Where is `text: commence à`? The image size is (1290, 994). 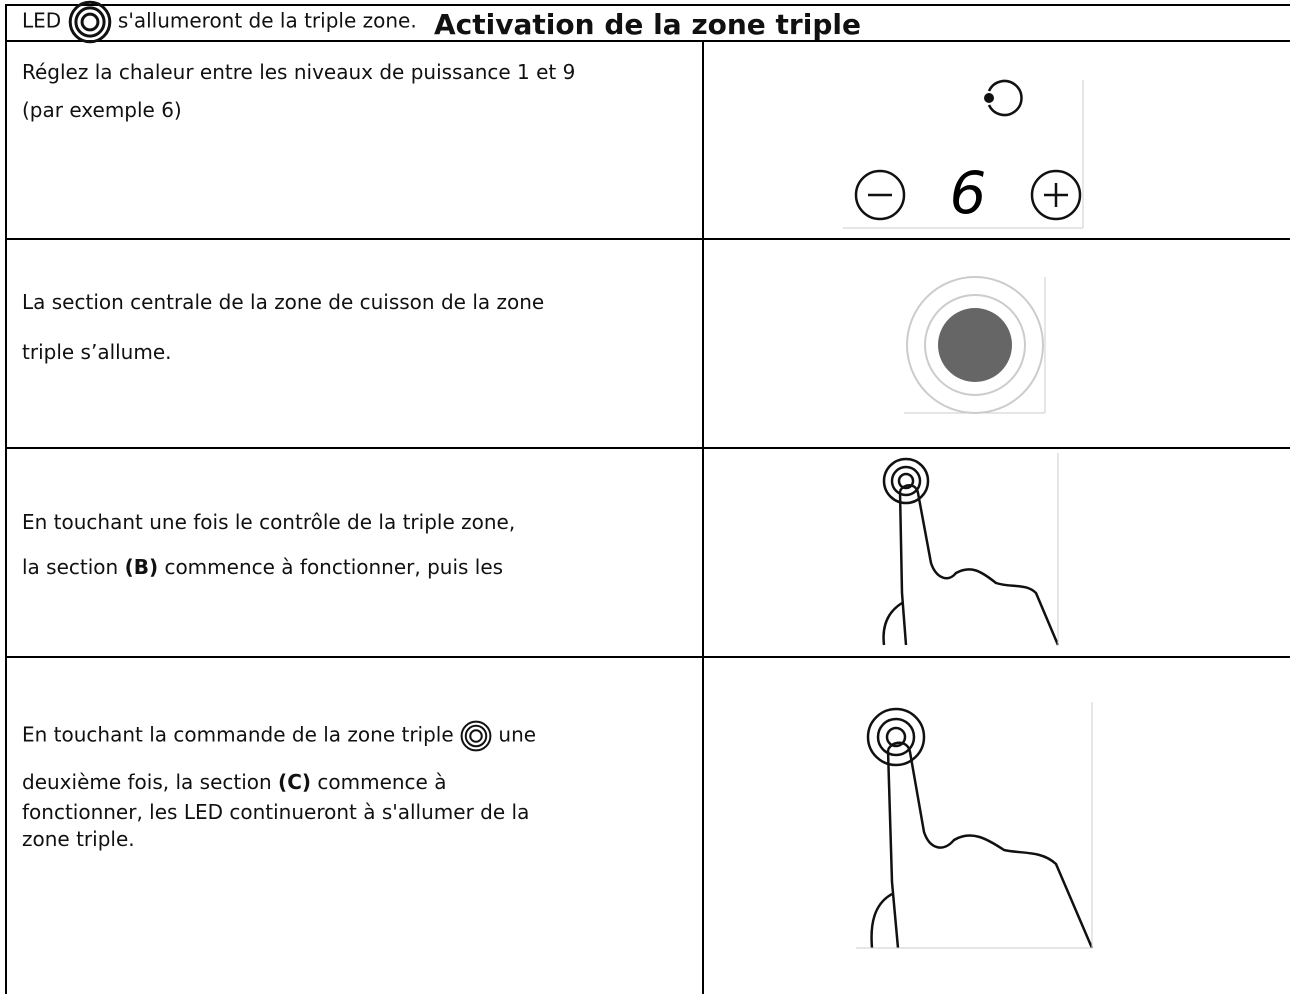
text: commence à is located at coordinates (379, 782).